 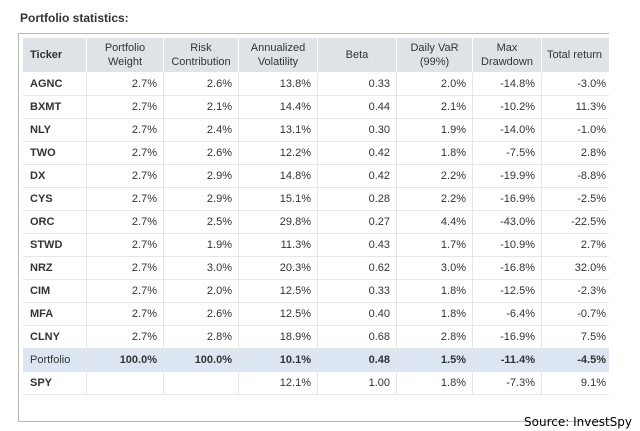 What do you see at coordinates (201, 291) in the screenshot?
I see `cell-risk-contribution: 2.0%` at bounding box center [201, 291].